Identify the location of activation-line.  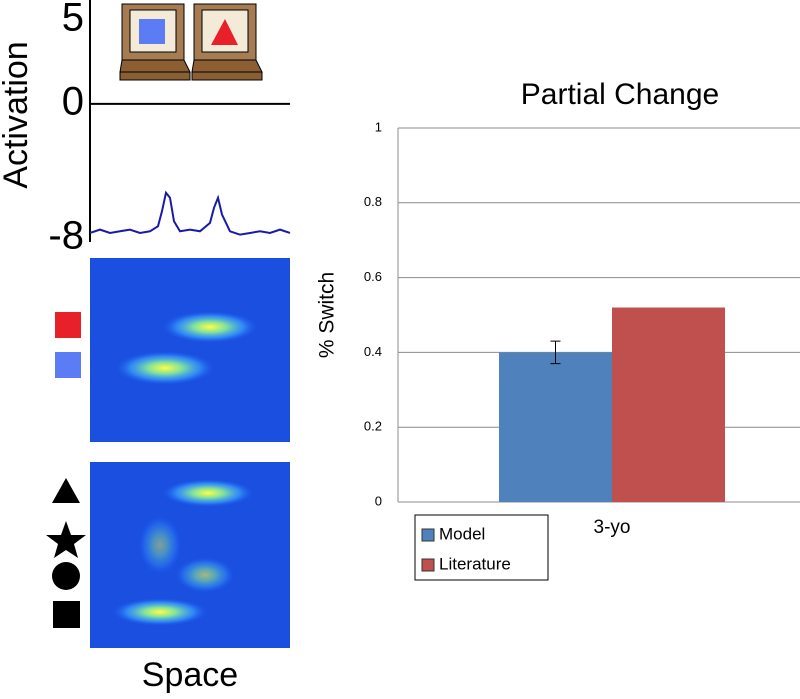
(190, 213).